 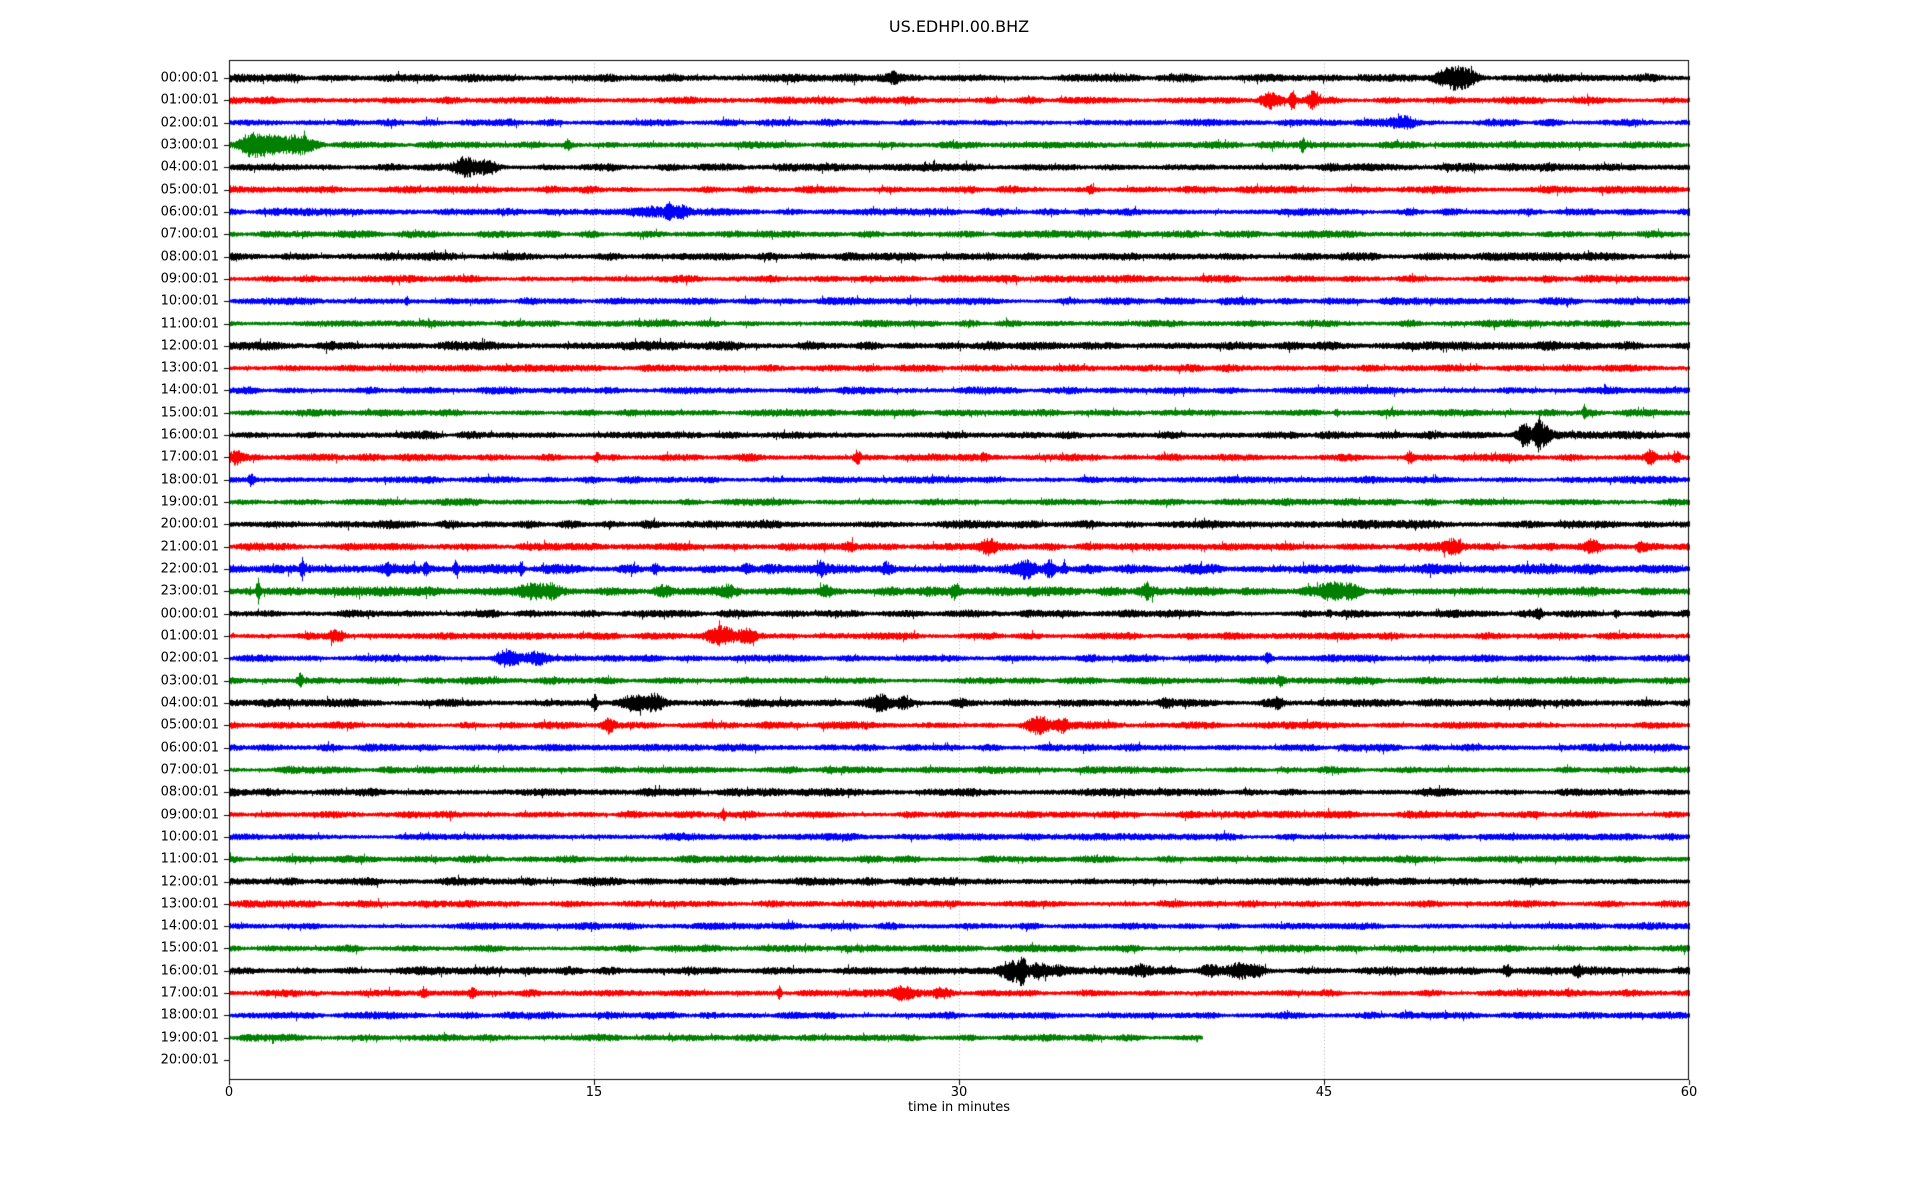 What do you see at coordinates (189, 591) in the screenshot?
I see `y-tick-label: 23:00:01` at bounding box center [189, 591].